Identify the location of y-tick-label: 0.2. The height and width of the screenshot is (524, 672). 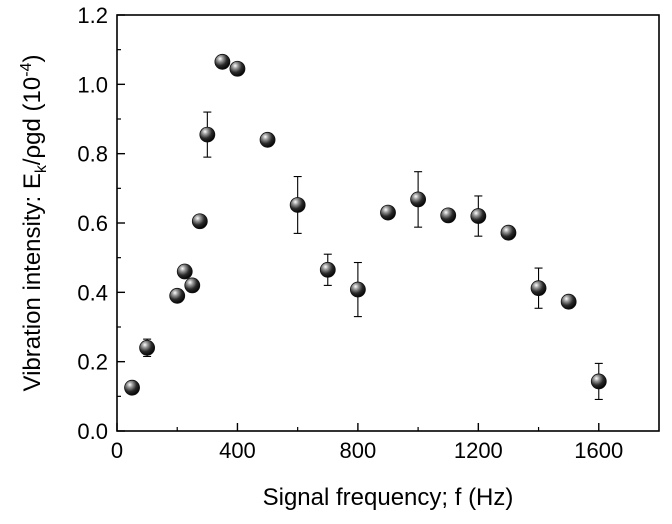
(92, 362).